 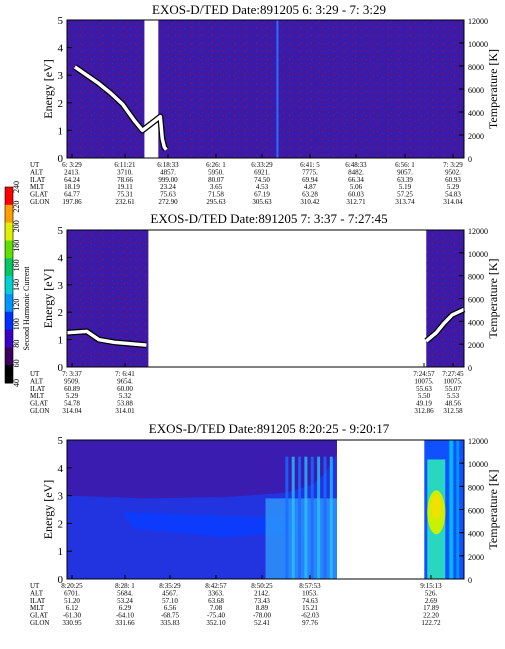 I want to click on ephemeris-cell: 74.50, so click(x=262, y=180).